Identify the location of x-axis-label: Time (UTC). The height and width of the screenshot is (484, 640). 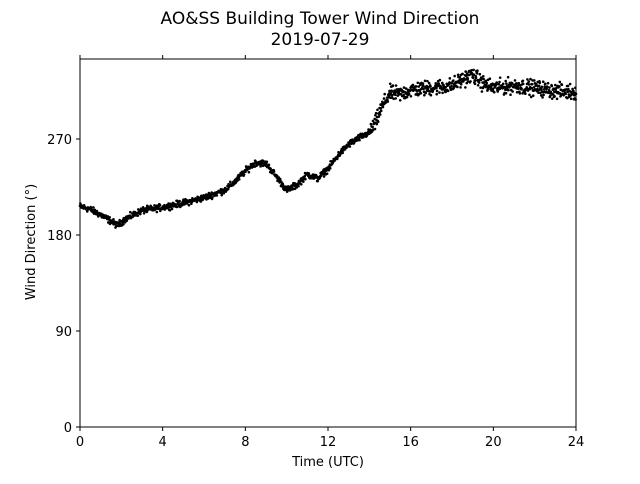
(327, 462).